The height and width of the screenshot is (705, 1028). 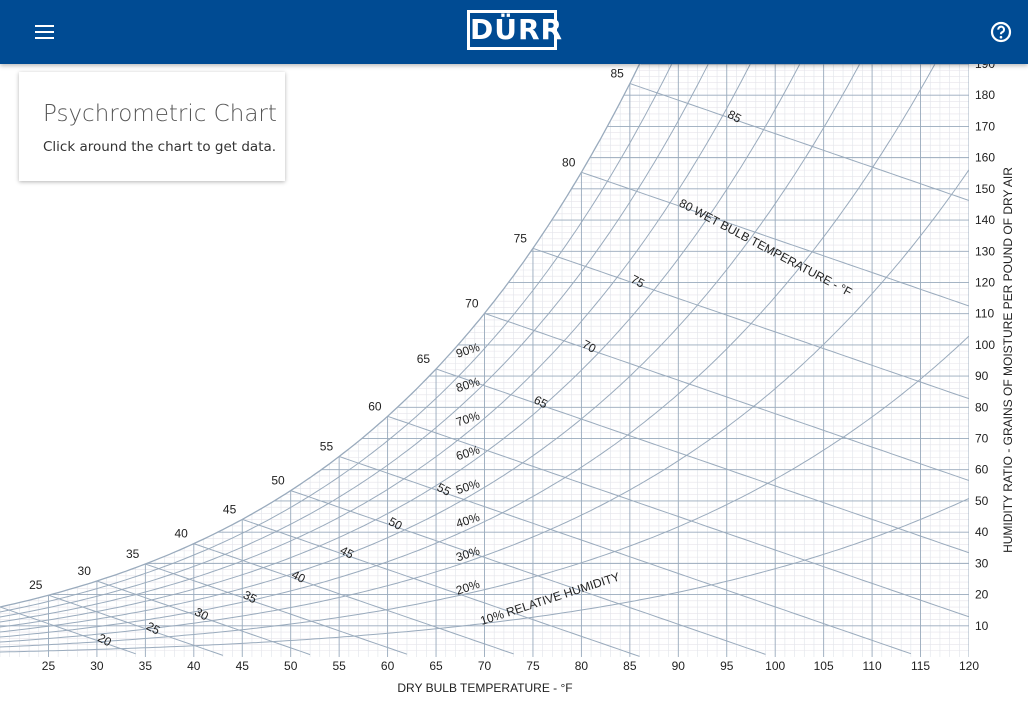 What do you see at coordinates (467, 553) in the screenshot?
I see `rh-label: 30%` at bounding box center [467, 553].